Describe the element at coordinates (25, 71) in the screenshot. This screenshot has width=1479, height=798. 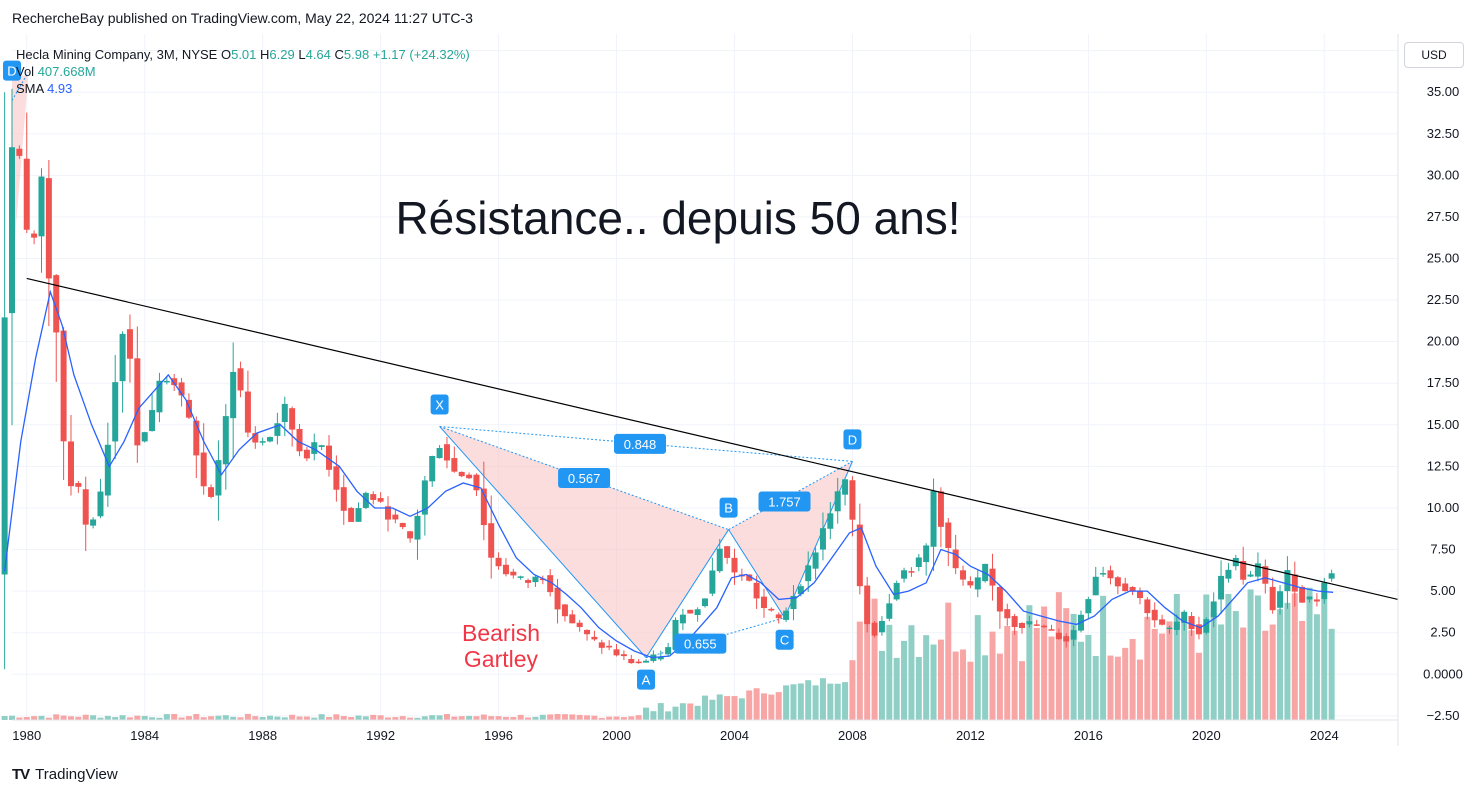
I see `legend-volume-label: Vol` at that location.